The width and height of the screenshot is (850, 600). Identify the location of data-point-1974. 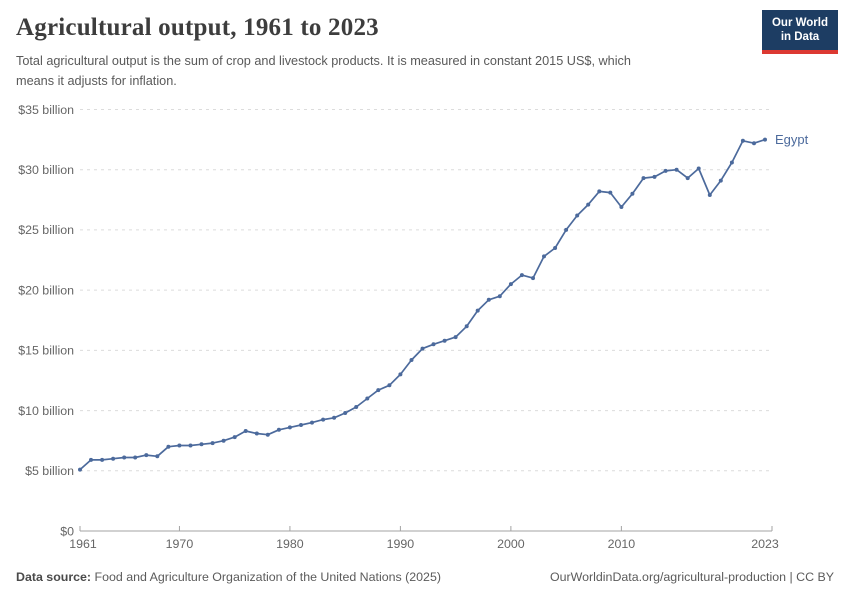
(223, 440).